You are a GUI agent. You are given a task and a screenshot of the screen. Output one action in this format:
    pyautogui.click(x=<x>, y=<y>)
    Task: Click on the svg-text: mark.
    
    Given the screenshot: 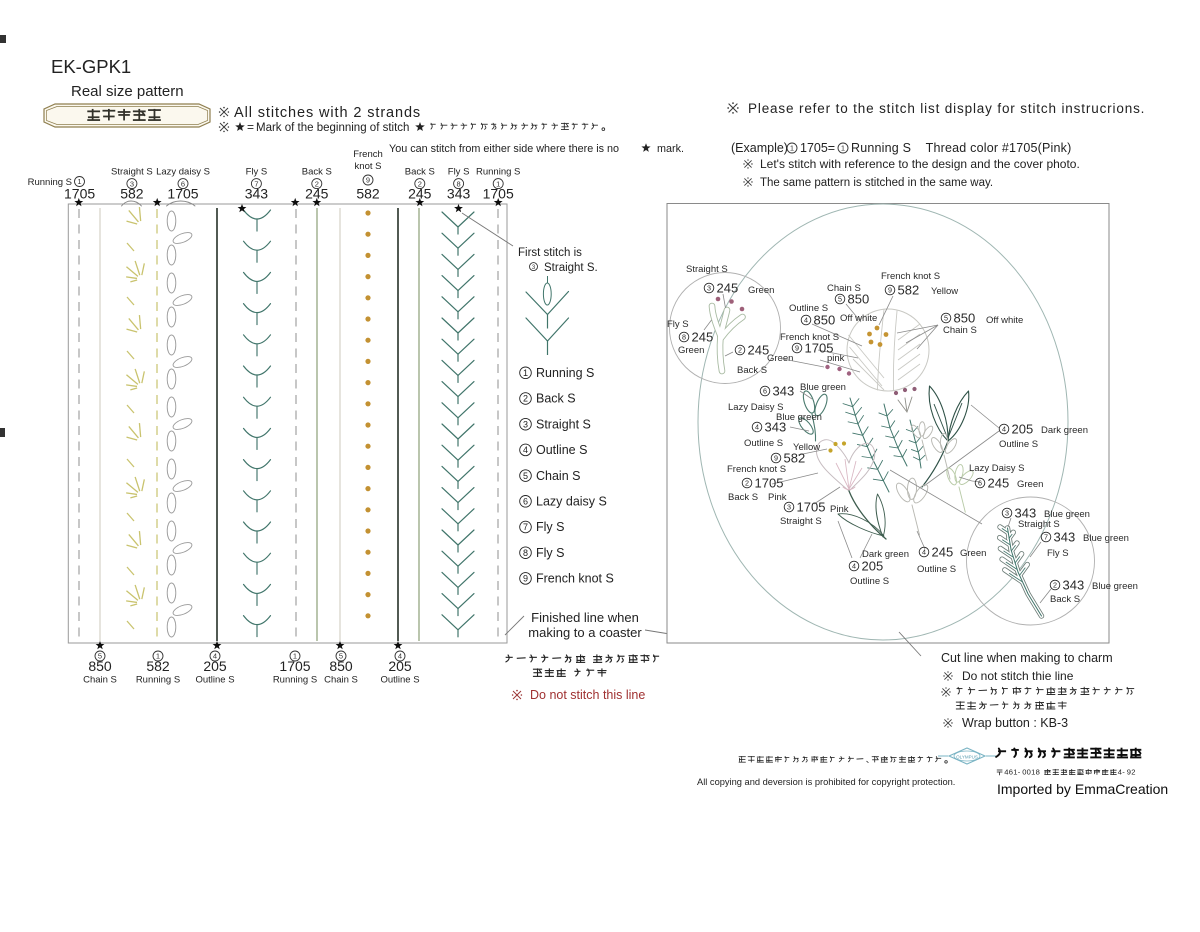 What is the action you would take?
    pyautogui.click(x=670, y=149)
    